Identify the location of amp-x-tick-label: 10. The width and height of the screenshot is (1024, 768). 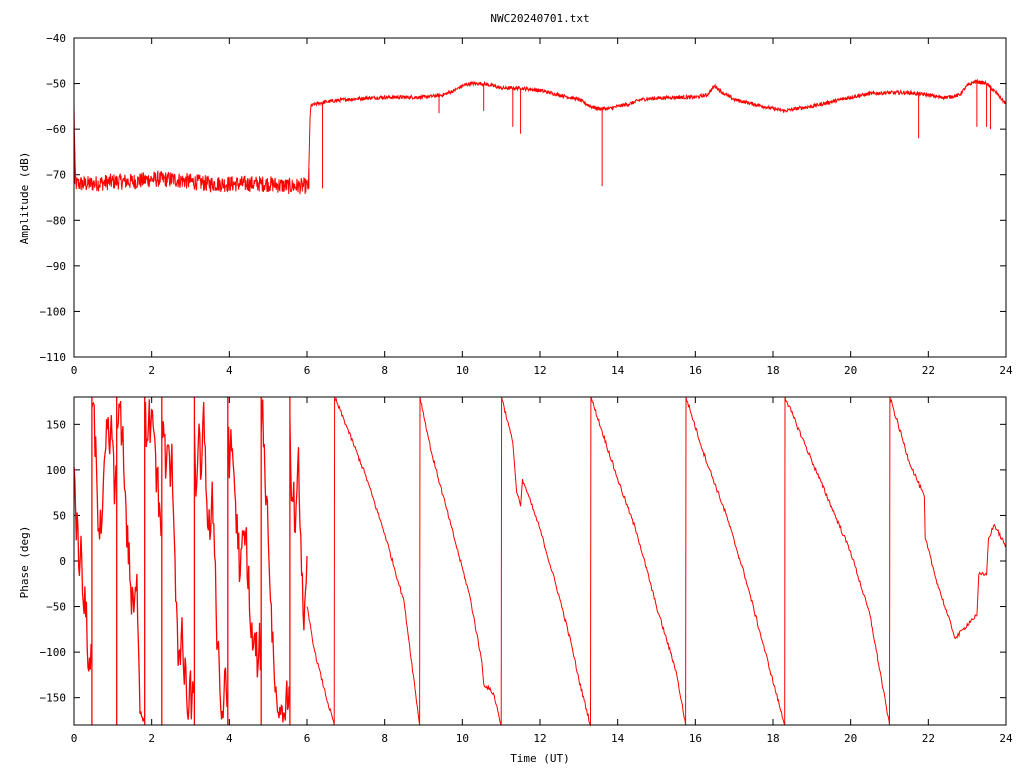
(462, 370).